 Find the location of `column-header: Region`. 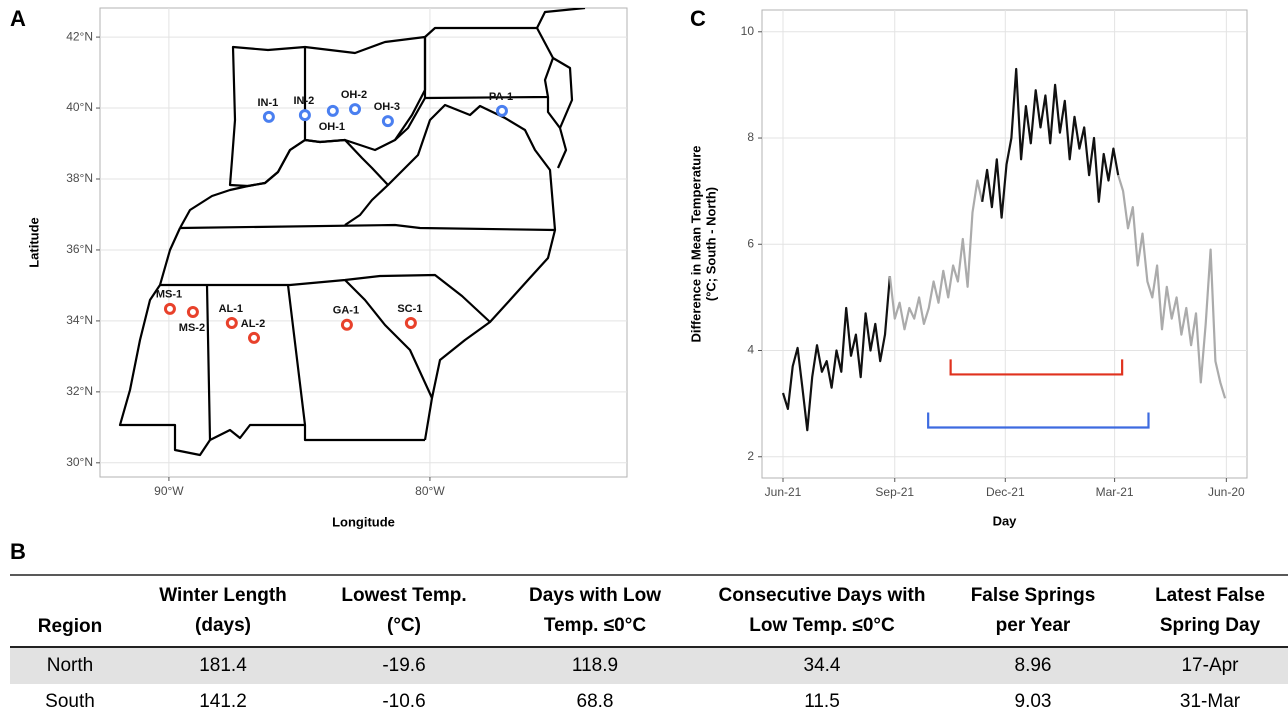

column-header: Region is located at coordinates (70, 626).